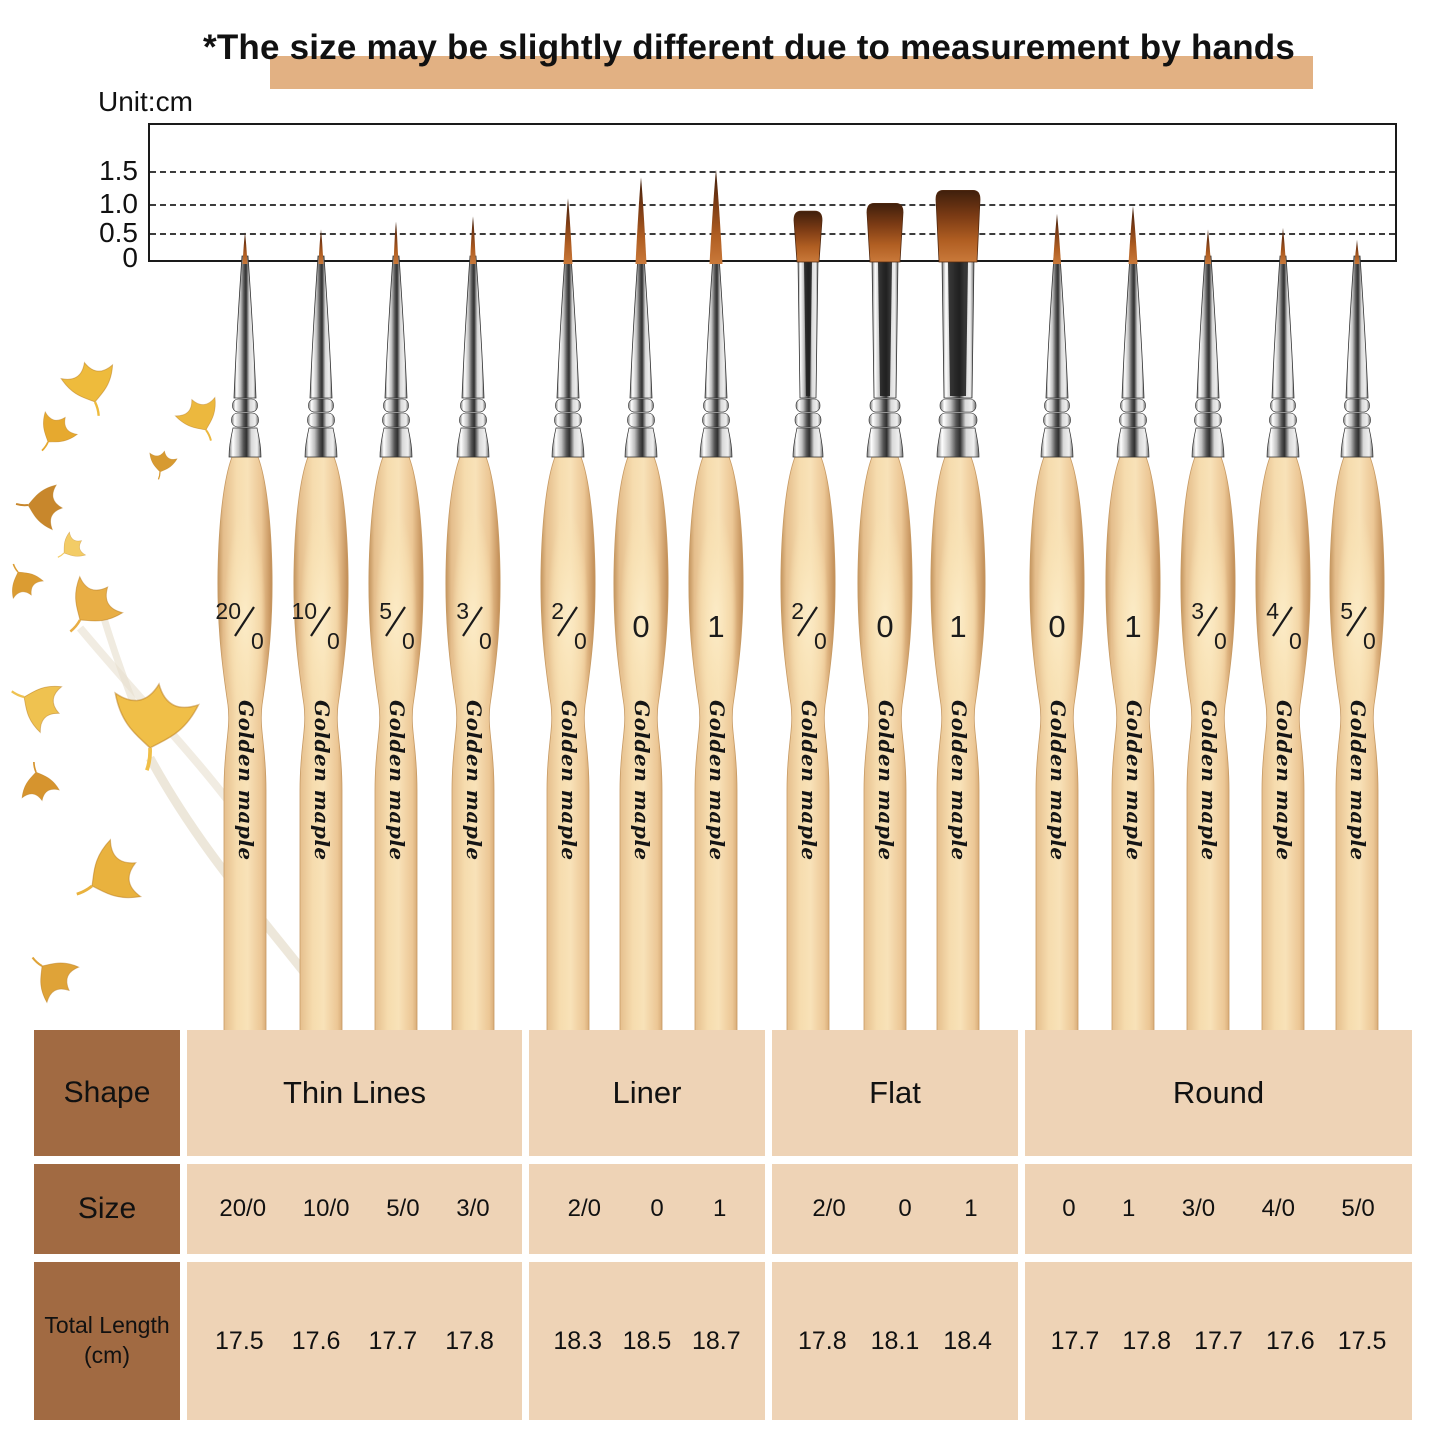 Image resolution: width=1440 pixels, height=1440 pixels. Describe the element at coordinates (1272, 611) in the screenshot. I see `svg-text: 4` at that location.